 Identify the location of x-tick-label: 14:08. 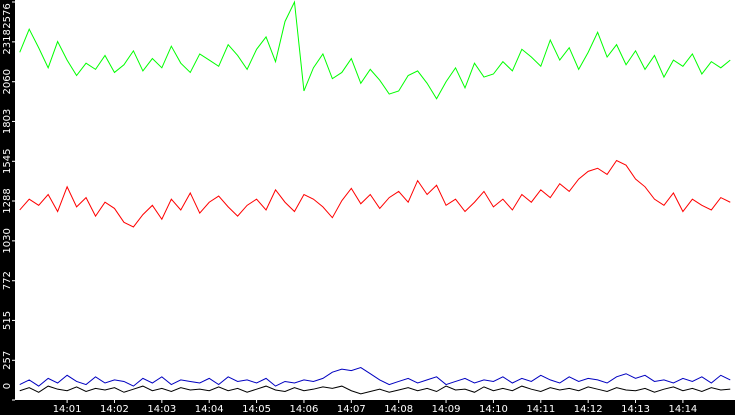
(398, 409).